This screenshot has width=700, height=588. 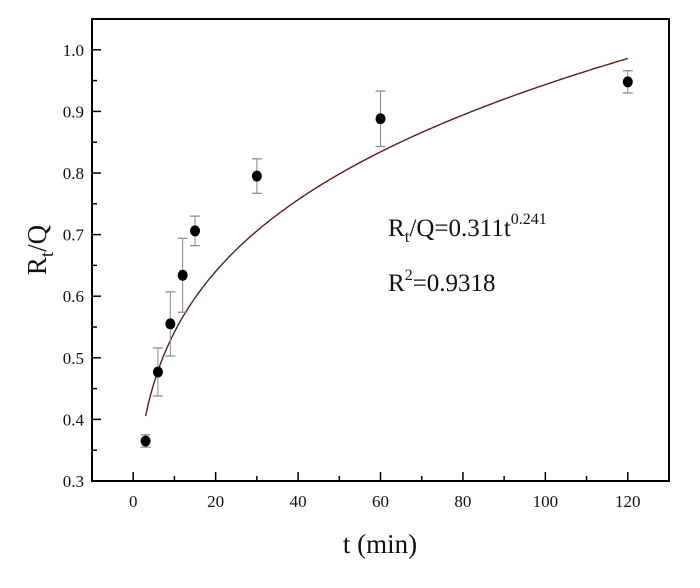 What do you see at coordinates (628, 501) in the screenshot?
I see `x-tick-label: 120` at bounding box center [628, 501].